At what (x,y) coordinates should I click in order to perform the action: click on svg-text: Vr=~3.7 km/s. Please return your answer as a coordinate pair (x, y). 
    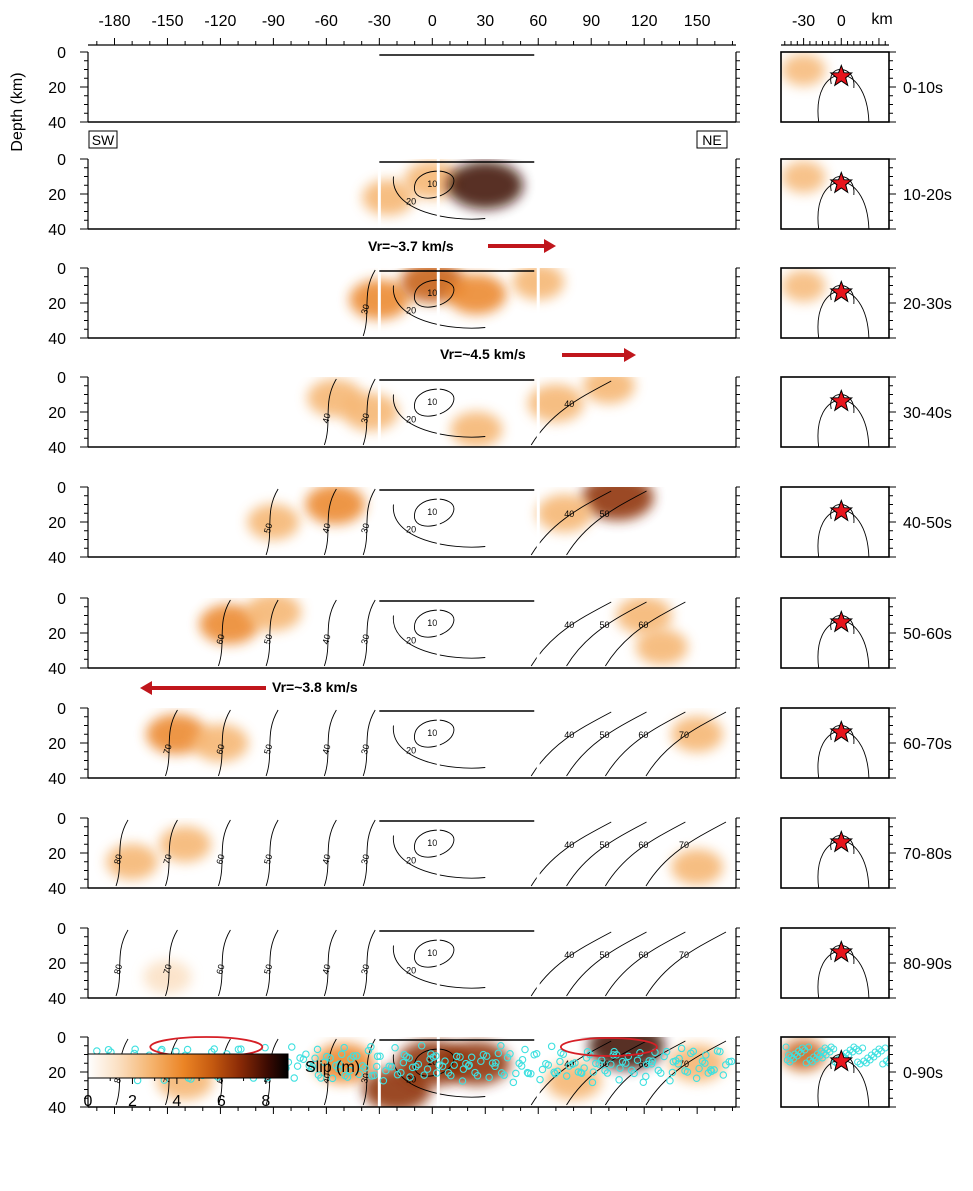
    Looking at the image, I should click on (411, 246).